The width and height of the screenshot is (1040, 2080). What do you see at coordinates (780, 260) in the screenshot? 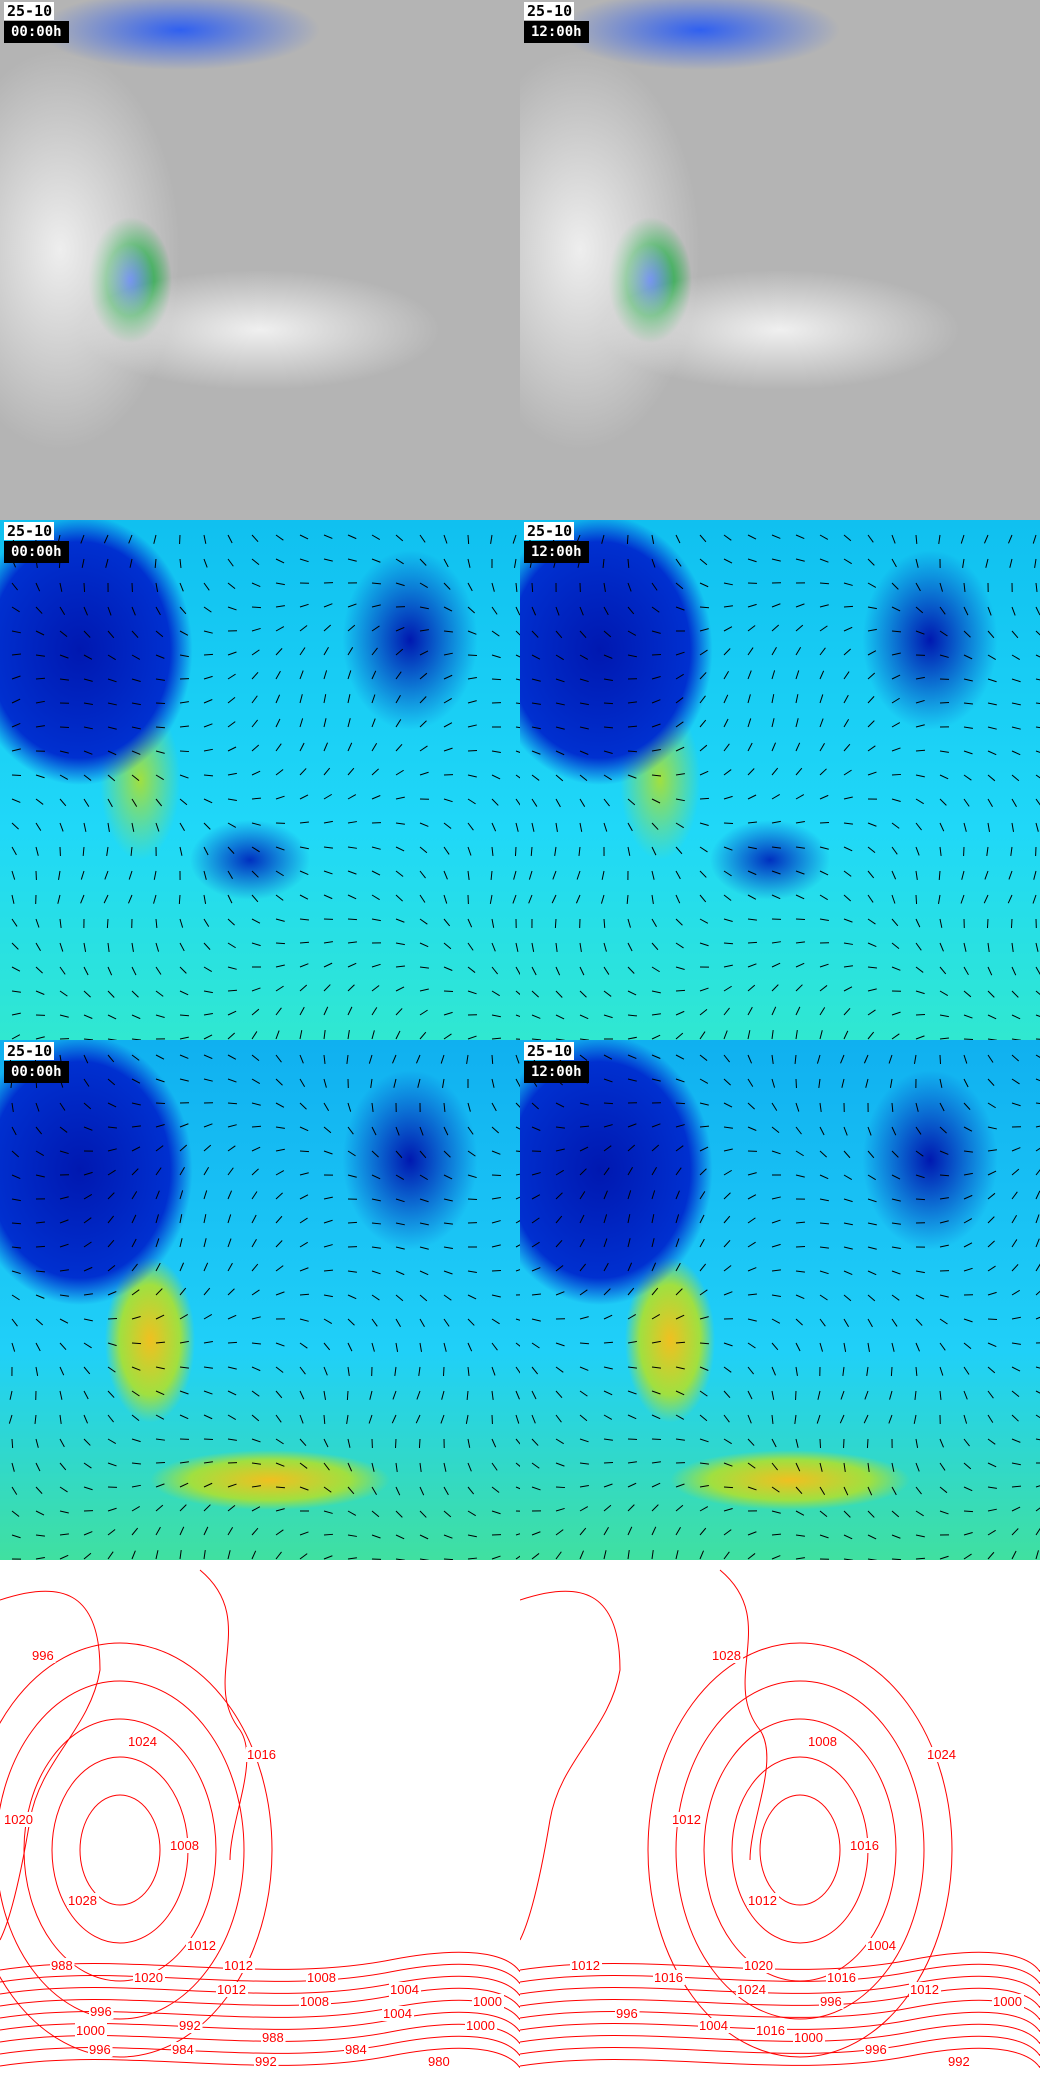
I see `satellite-panel-12h: 25-10-112:00h` at bounding box center [780, 260].